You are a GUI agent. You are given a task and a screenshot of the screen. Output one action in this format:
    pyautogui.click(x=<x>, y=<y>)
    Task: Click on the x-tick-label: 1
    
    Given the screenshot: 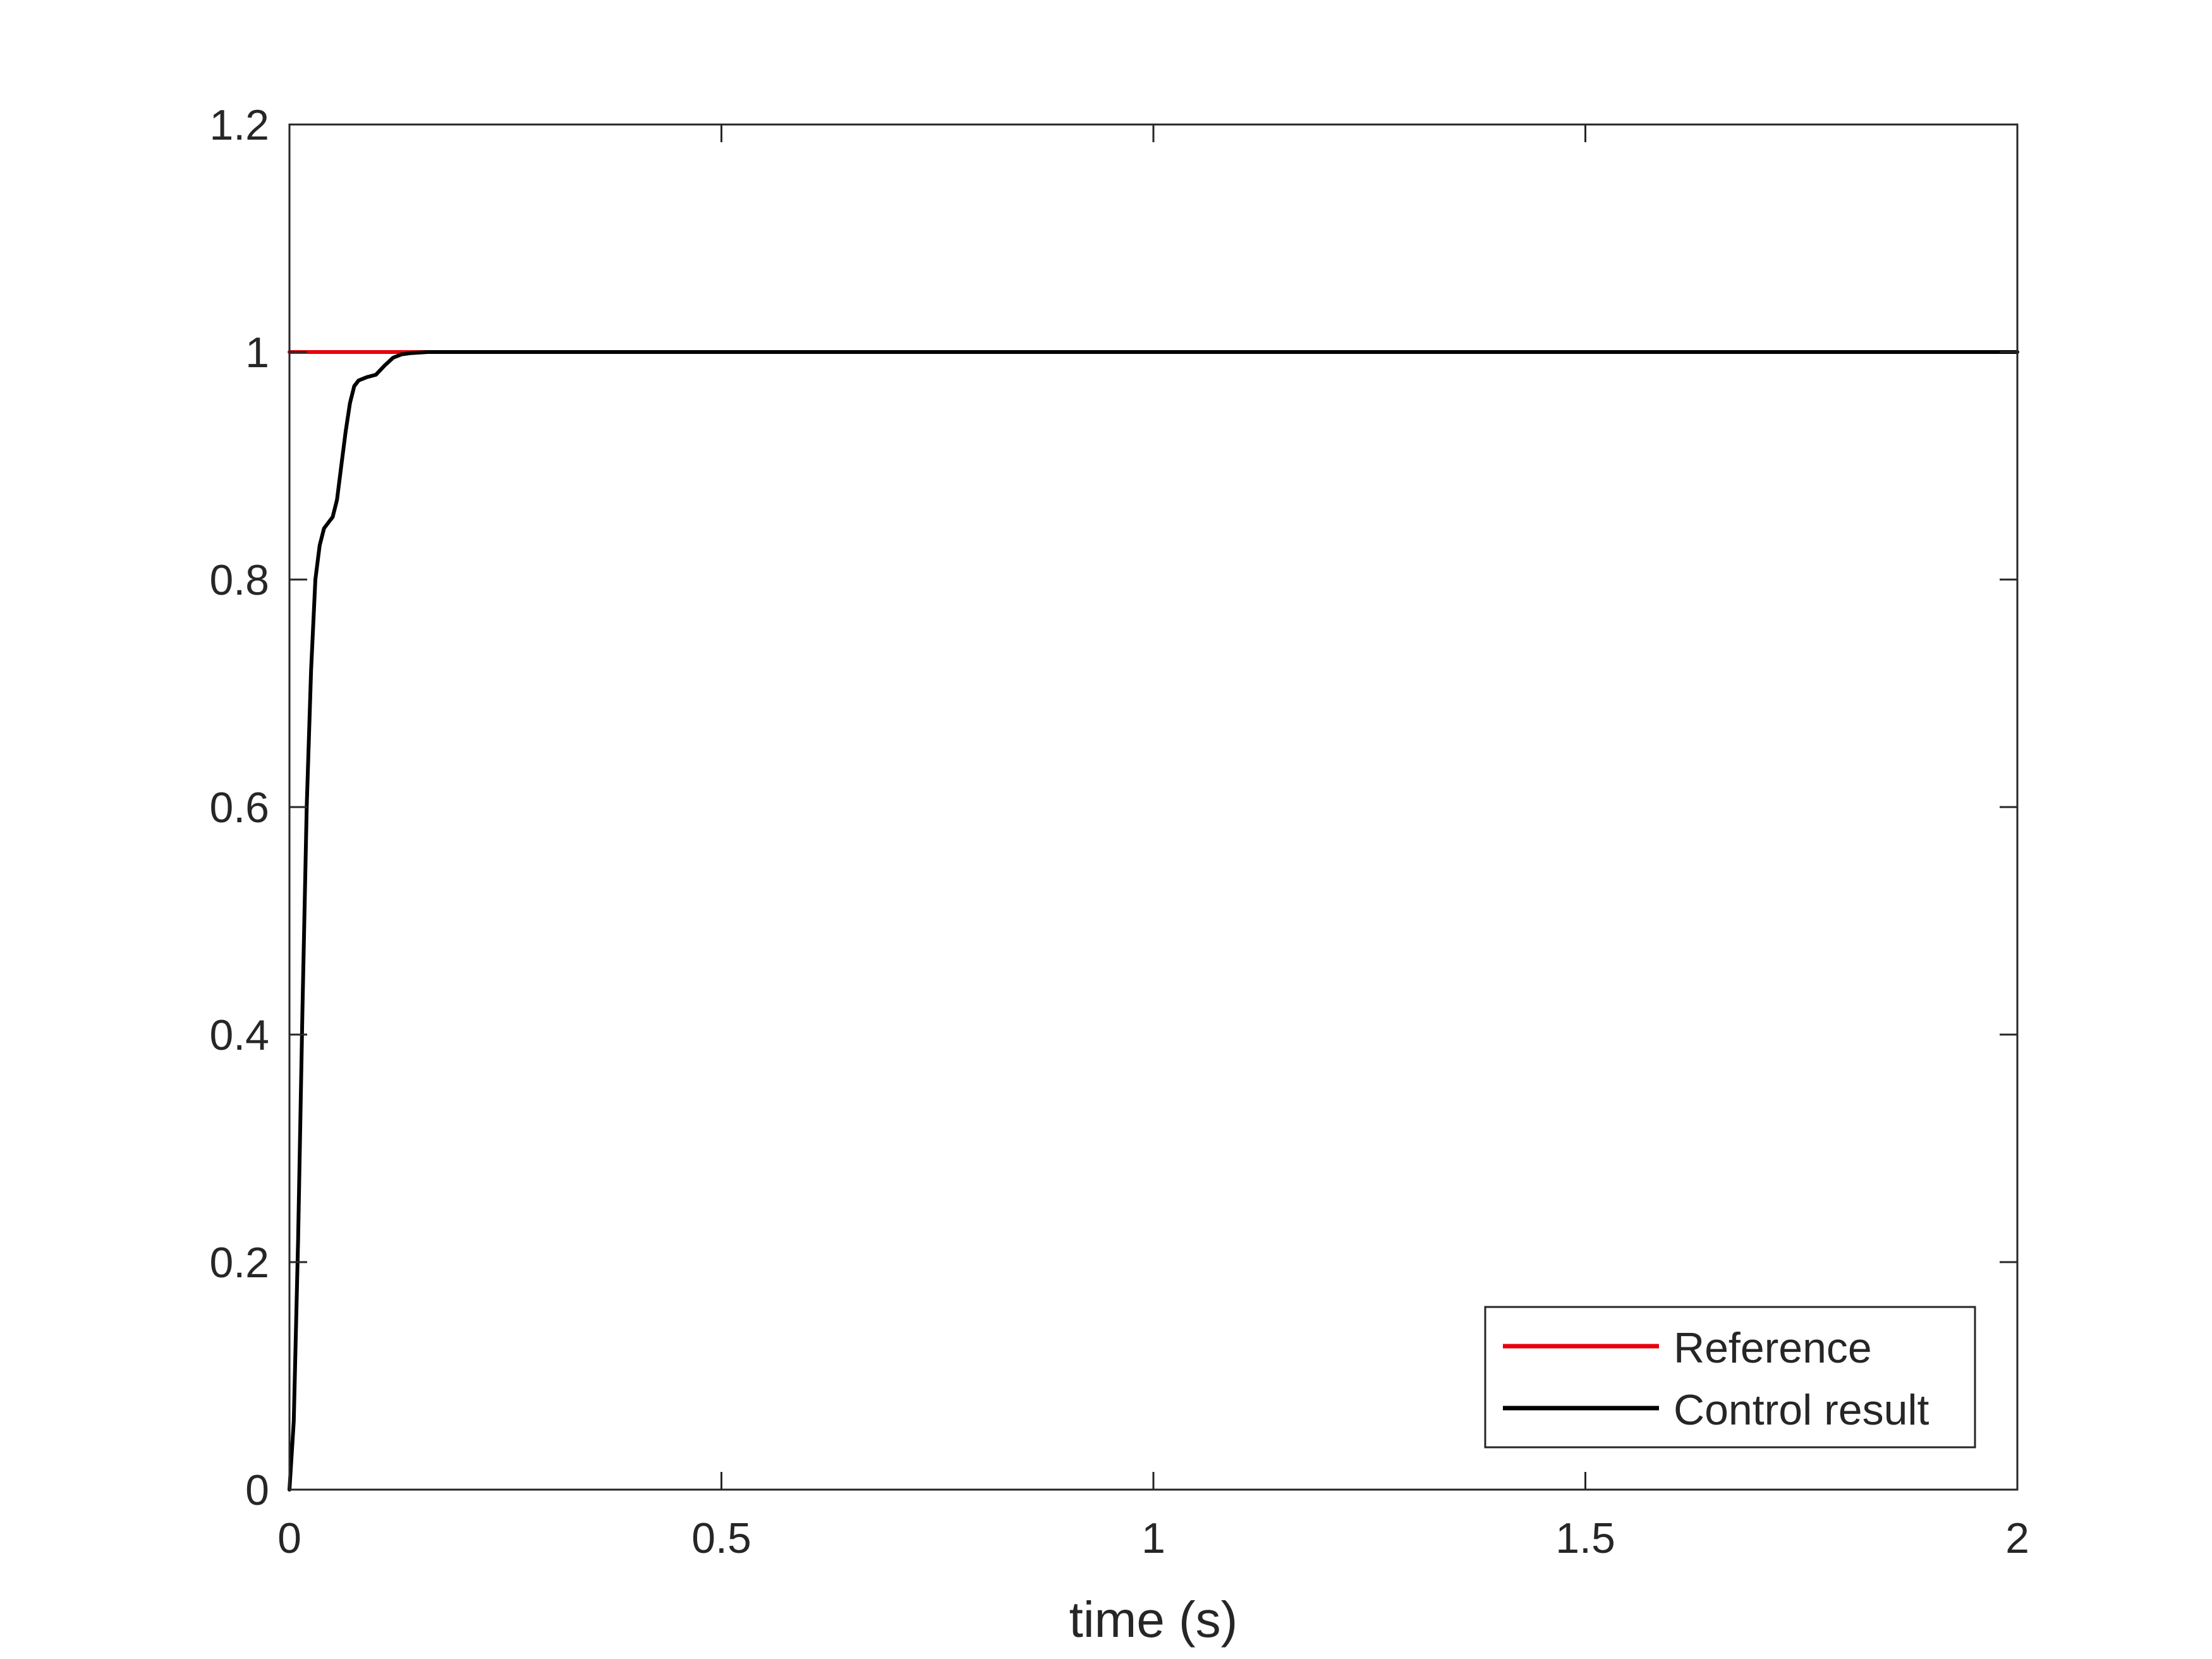 What is the action you would take?
    pyautogui.click(x=1153, y=1538)
    